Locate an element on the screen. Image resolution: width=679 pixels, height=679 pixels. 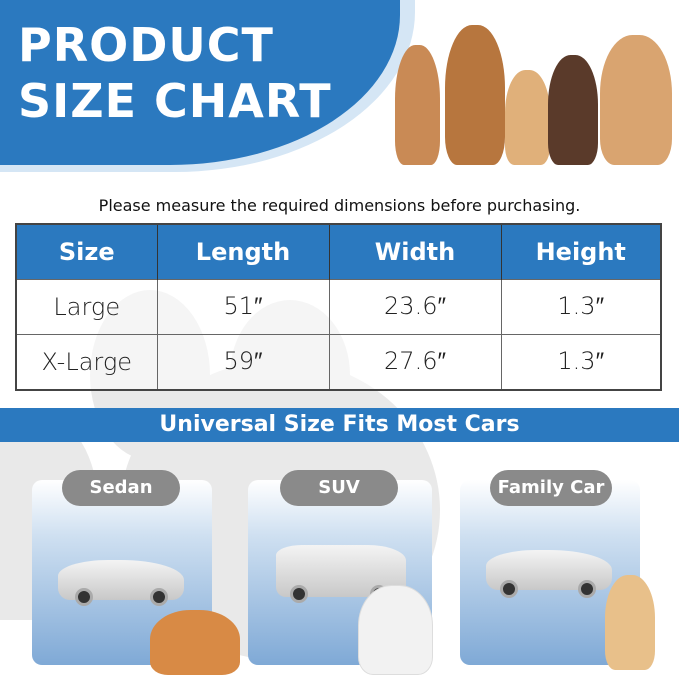
table-row: Large 51″ 23.6″ 1.3″ is located at coordinates (338, 306).